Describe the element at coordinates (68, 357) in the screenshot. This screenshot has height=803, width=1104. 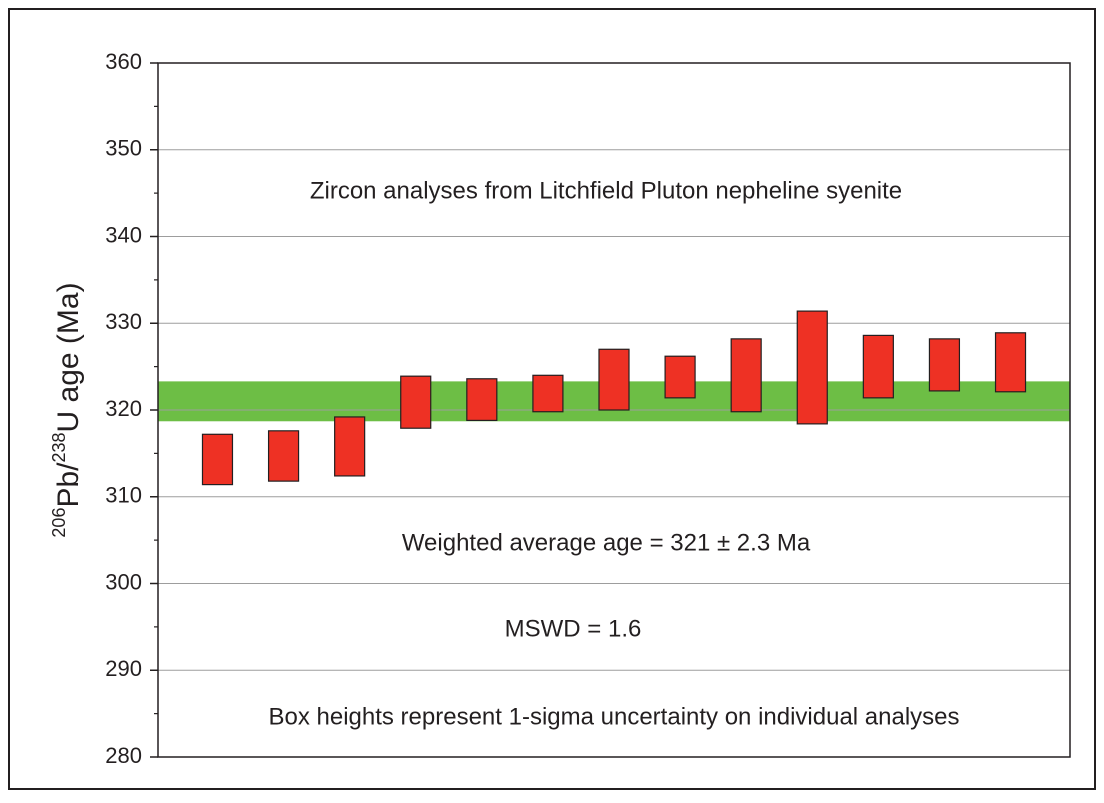
I see `label-part: U age (Ma)` at that location.